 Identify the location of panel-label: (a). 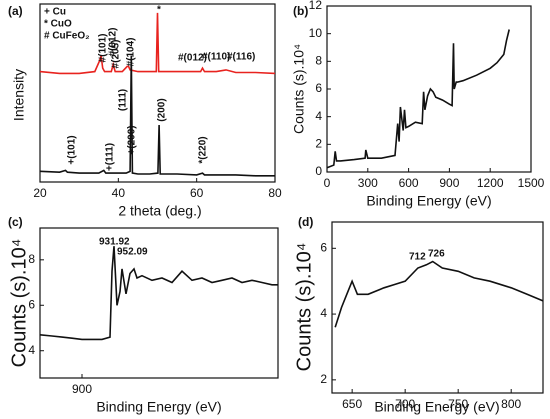
(15, 11).